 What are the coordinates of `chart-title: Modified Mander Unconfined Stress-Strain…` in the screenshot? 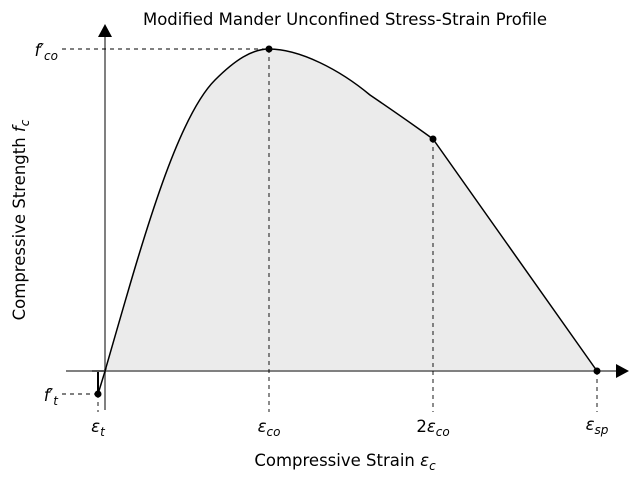 It's located at (345, 19).